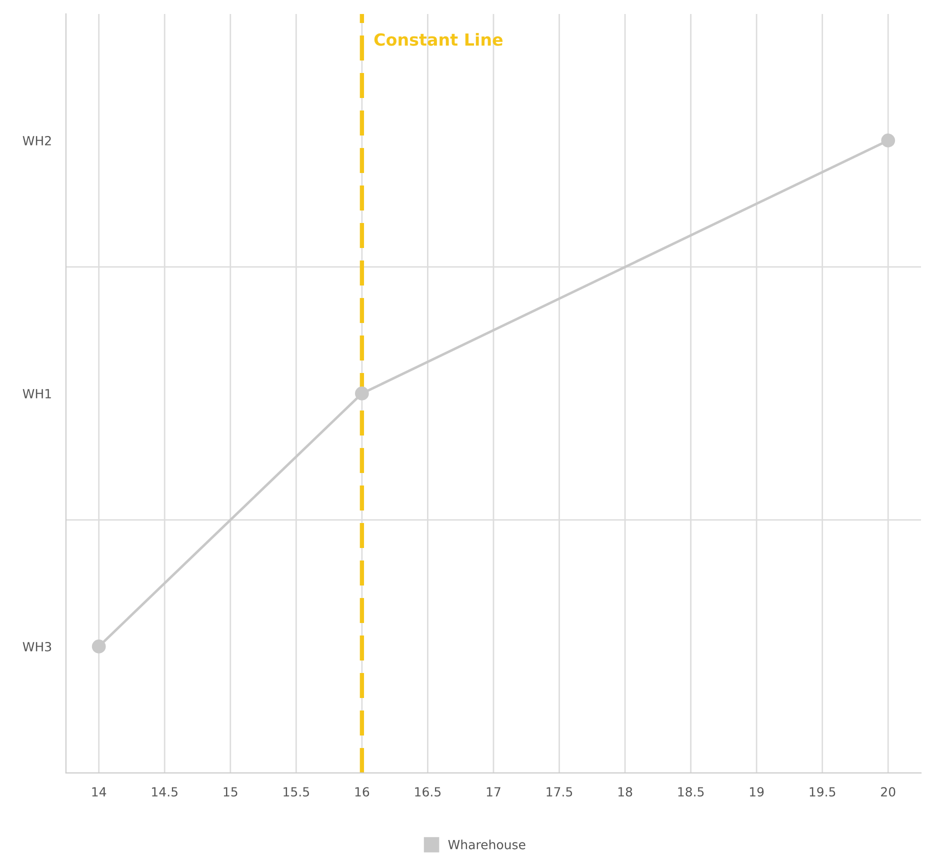 The image size is (945, 863). Describe the element at coordinates (888, 792) in the screenshot. I see `x-tick-label: 20` at that location.